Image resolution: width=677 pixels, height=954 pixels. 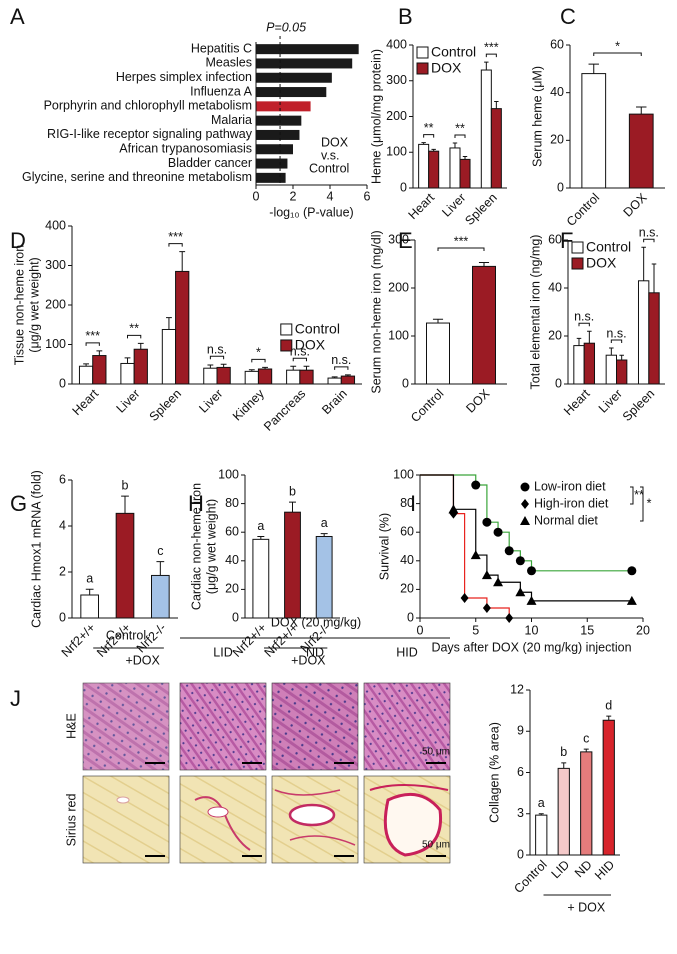 What do you see at coordinates (376, 116) in the screenshot?
I see `y-axis-label: Heme (μmol/mg protein)` at bounding box center [376, 116].